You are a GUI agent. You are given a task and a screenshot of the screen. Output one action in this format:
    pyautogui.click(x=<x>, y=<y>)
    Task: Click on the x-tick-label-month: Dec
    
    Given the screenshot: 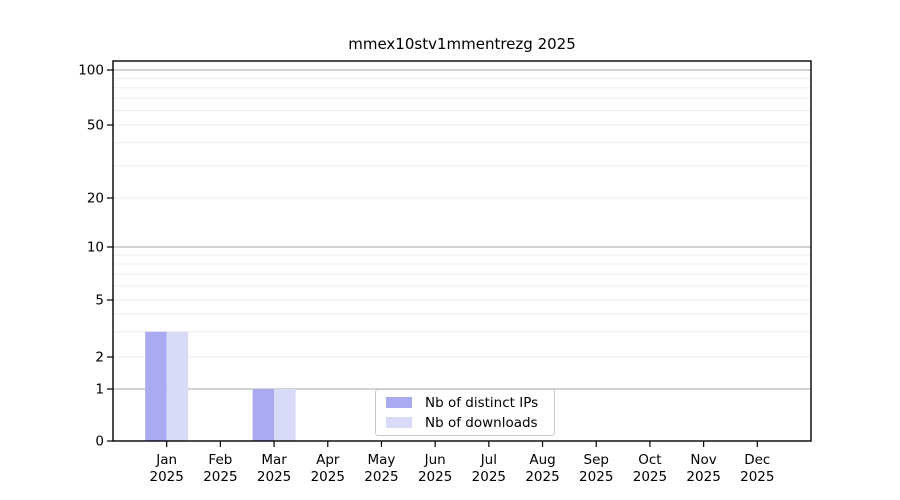 What is the action you would take?
    pyautogui.click(x=757, y=460)
    